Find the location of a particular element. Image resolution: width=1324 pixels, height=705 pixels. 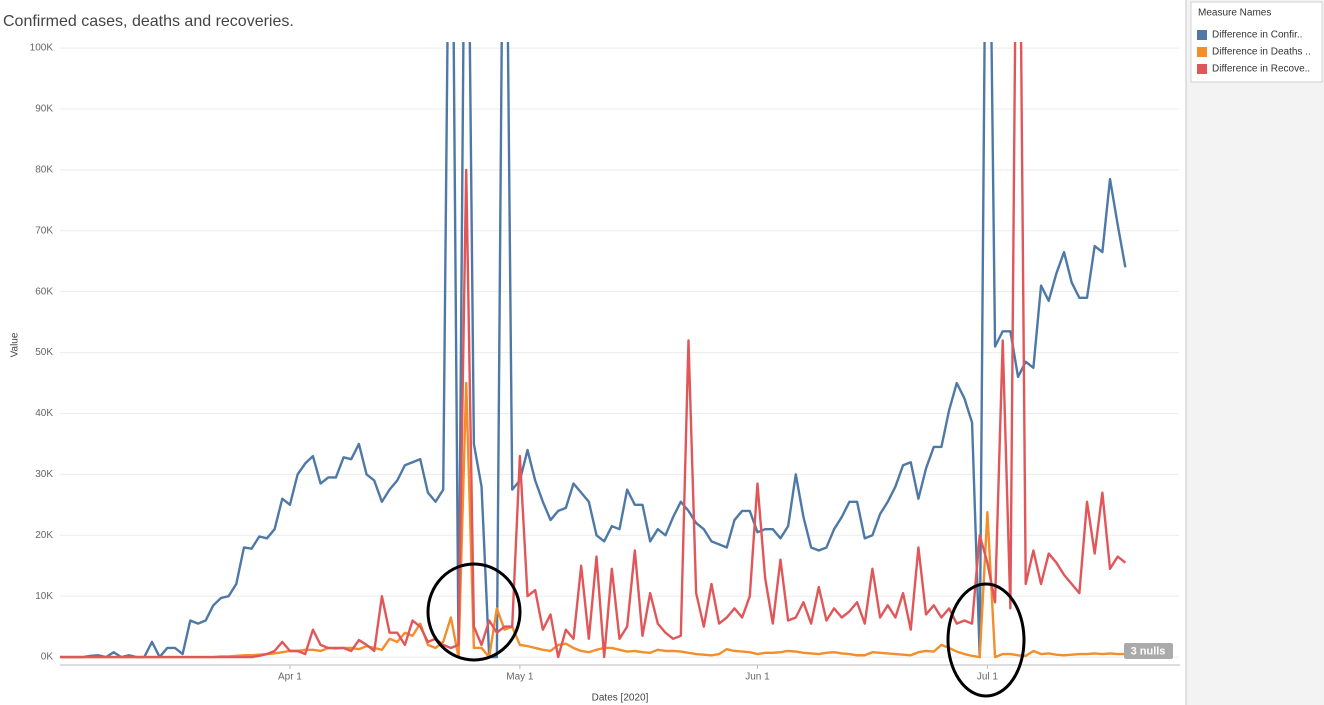

chart-title: Confirmed cases, deaths and recoveries. is located at coordinates (148, 21).